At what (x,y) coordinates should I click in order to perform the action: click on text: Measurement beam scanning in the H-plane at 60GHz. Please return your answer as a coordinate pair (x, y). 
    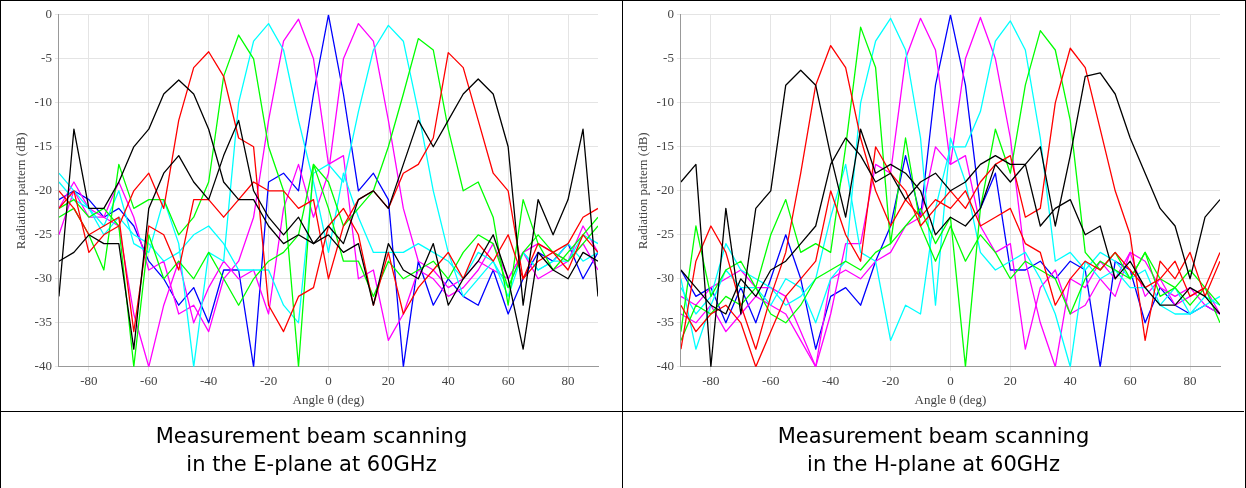
    Looking at the image, I should click on (933, 450).